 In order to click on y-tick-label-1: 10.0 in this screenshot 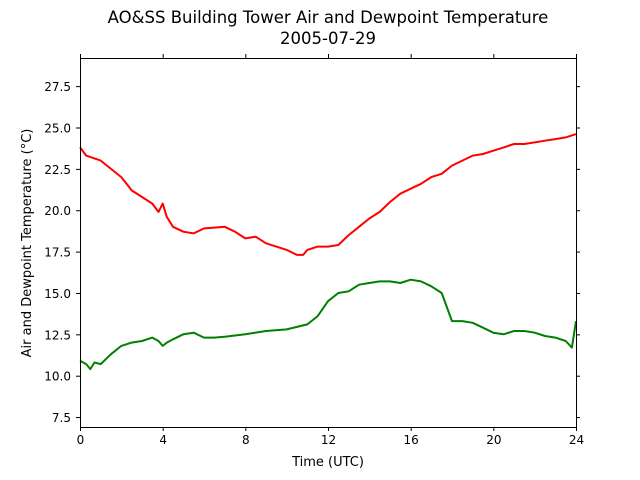, I will do `click(57, 377)`.